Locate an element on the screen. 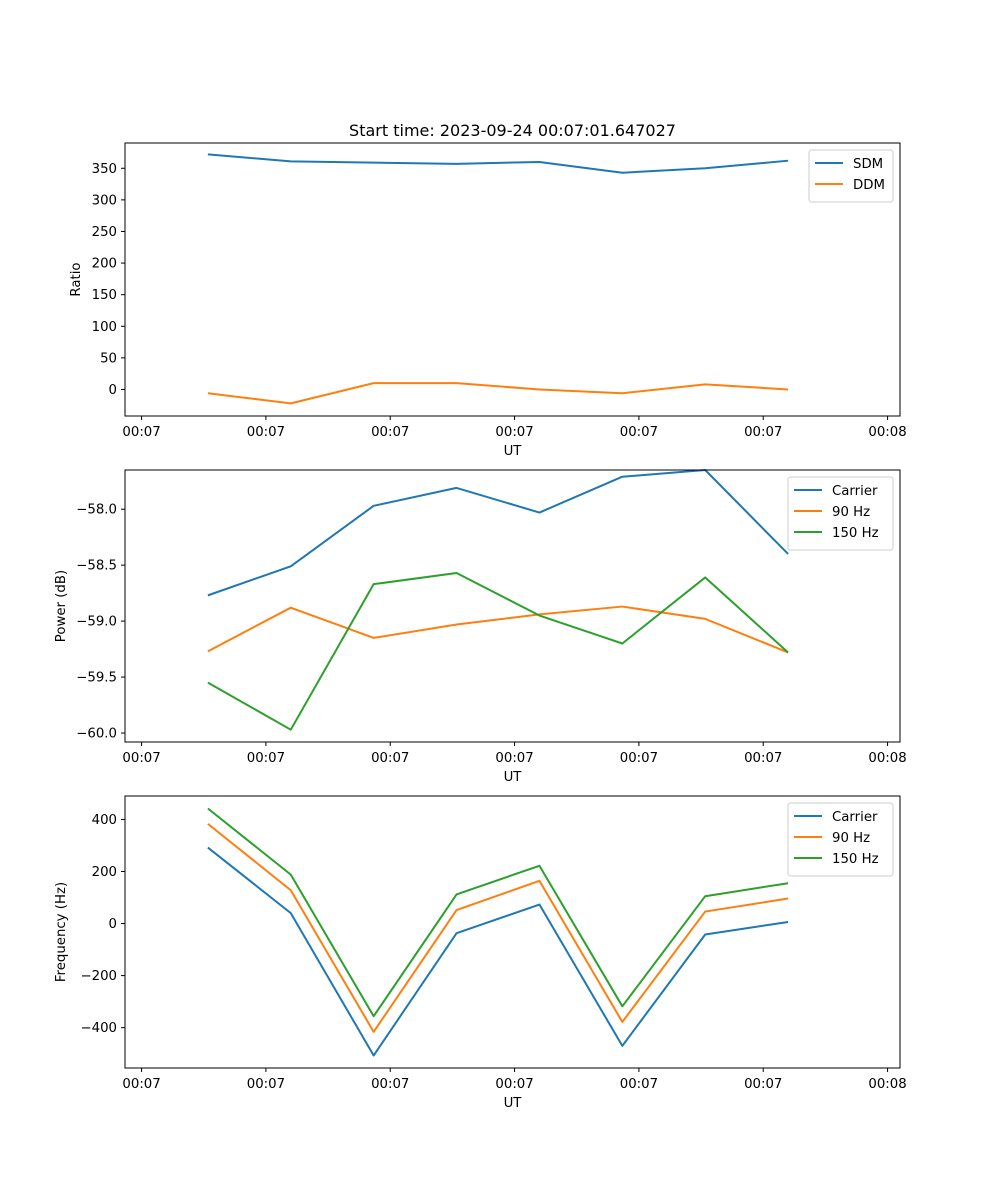 The width and height of the screenshot is (1000, 1200). power-y-tick-label: −58.5 is located at coordinates (96, 566).